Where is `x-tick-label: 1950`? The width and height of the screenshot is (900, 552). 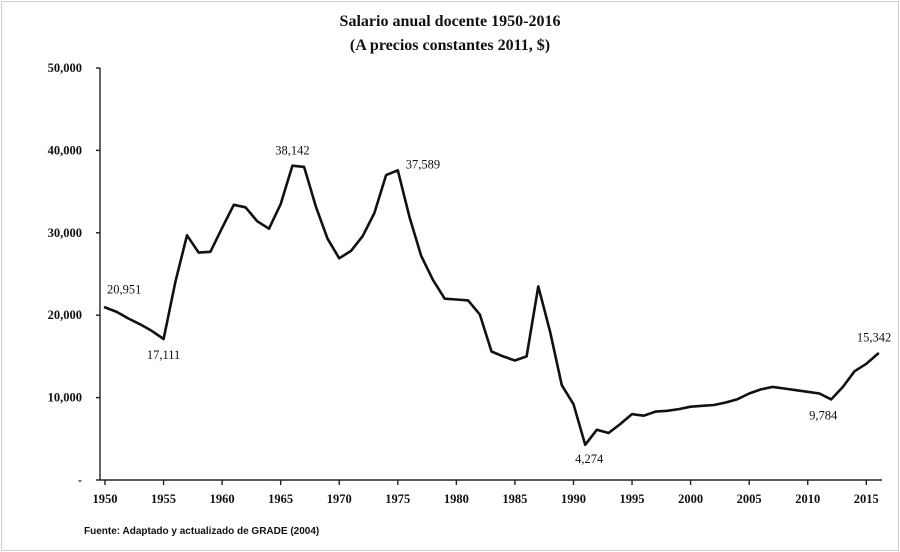
x-tick-label: 1950 is located at coordinates (105, 499).